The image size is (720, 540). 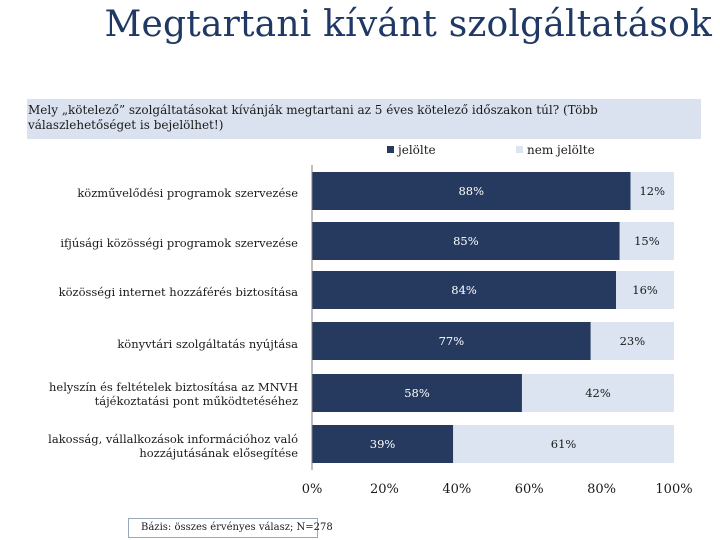 I want to click on legend-item-not-selected: nem jelölte, so click(x=555, y=150).